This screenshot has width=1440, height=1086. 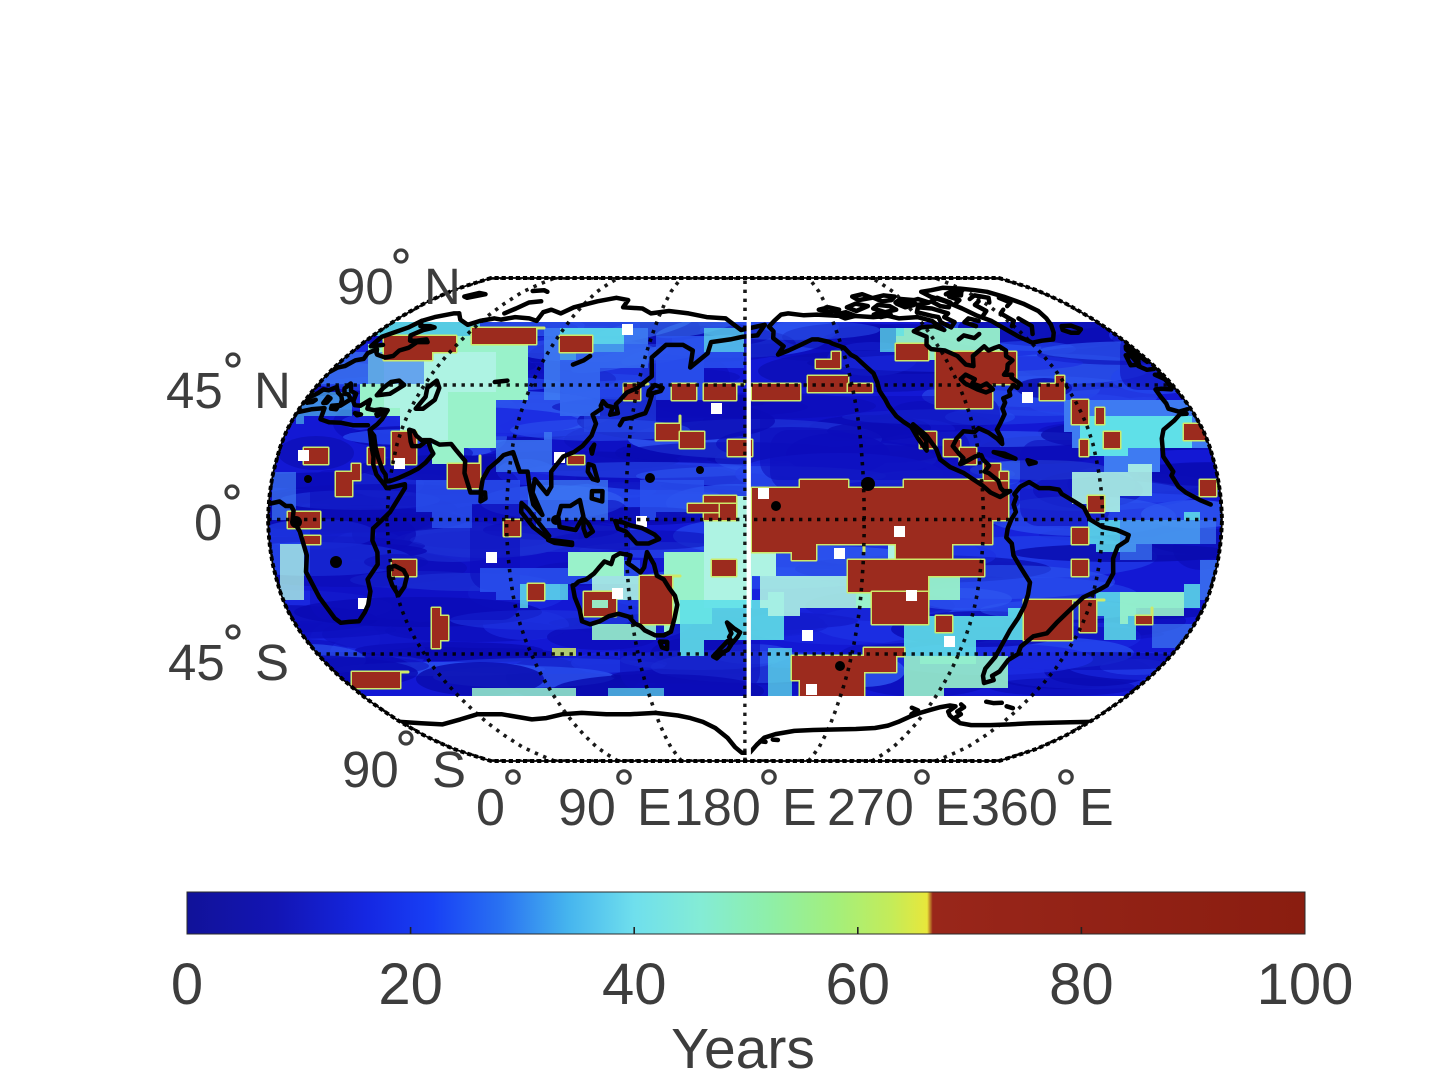 What do you see at coordinates (1305, 984) in the screenshot?
I see `svg-text: 100` at bounding box center [1305, 984].